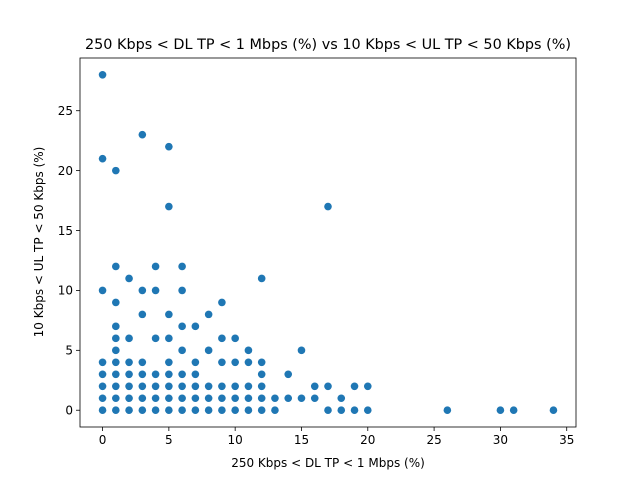 This screenshot has height=480, width=640. I want to click on x-tick-label: 20, so click(367, 440).